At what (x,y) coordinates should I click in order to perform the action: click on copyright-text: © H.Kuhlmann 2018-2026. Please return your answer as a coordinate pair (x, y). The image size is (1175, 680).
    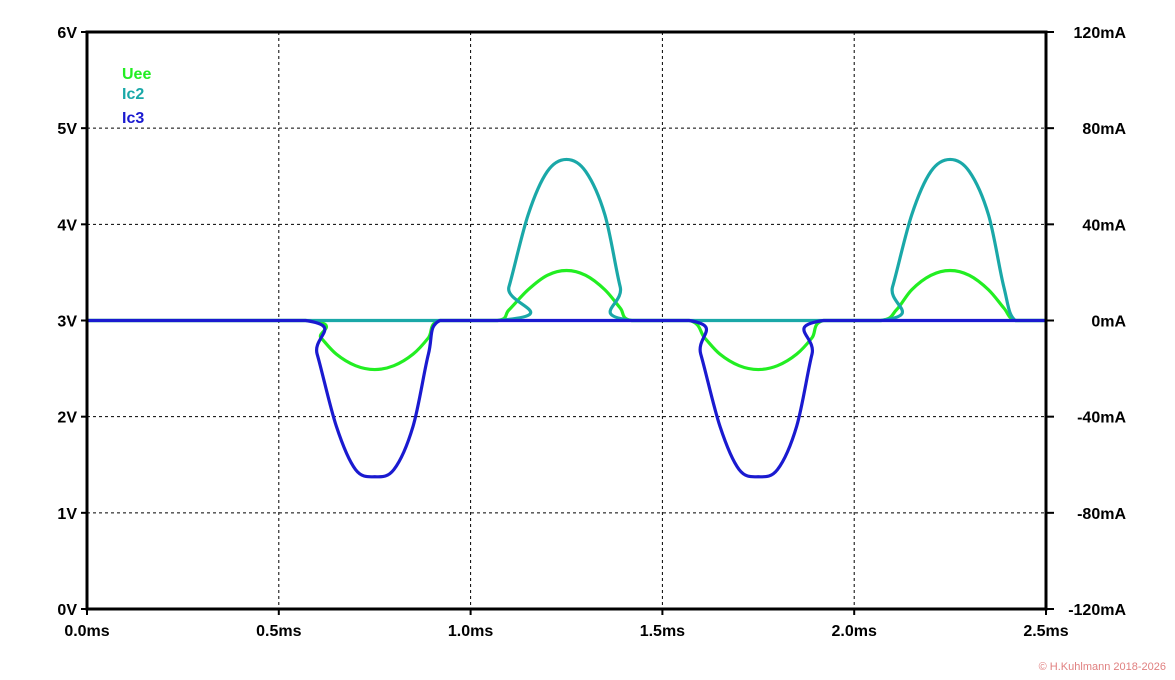
    Looking at the image, I should click on (1102, 667).